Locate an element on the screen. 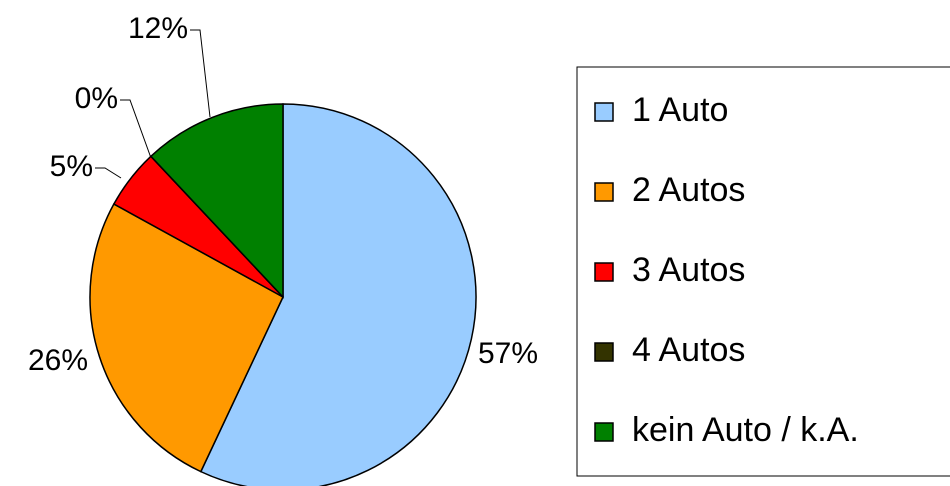 Image resolution: width=950 pixels, height=486 pixels. legend-label: 4 Autos is located at coordinates (688, 350).